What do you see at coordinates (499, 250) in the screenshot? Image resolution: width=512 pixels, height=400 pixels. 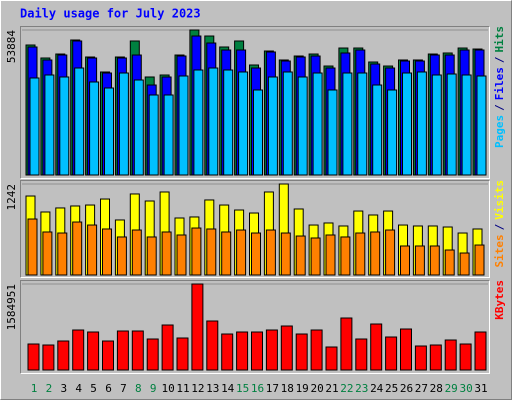 I see `legend-entry: Sites` at bounding box center [499, 250].